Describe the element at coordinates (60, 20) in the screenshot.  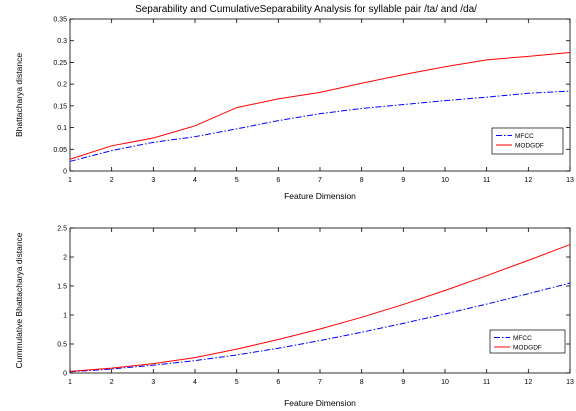
I see `y-tick-label: 0.35` at that location.